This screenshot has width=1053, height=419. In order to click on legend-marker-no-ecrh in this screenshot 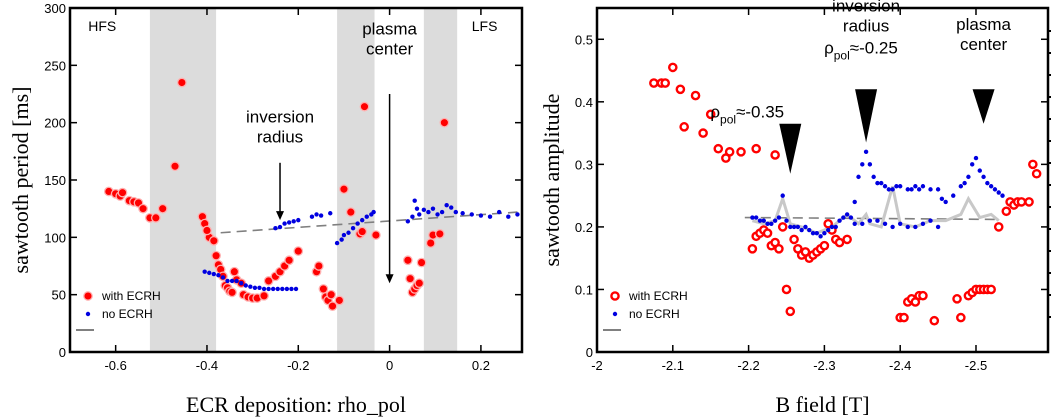, I will do `click(88, 314)`.